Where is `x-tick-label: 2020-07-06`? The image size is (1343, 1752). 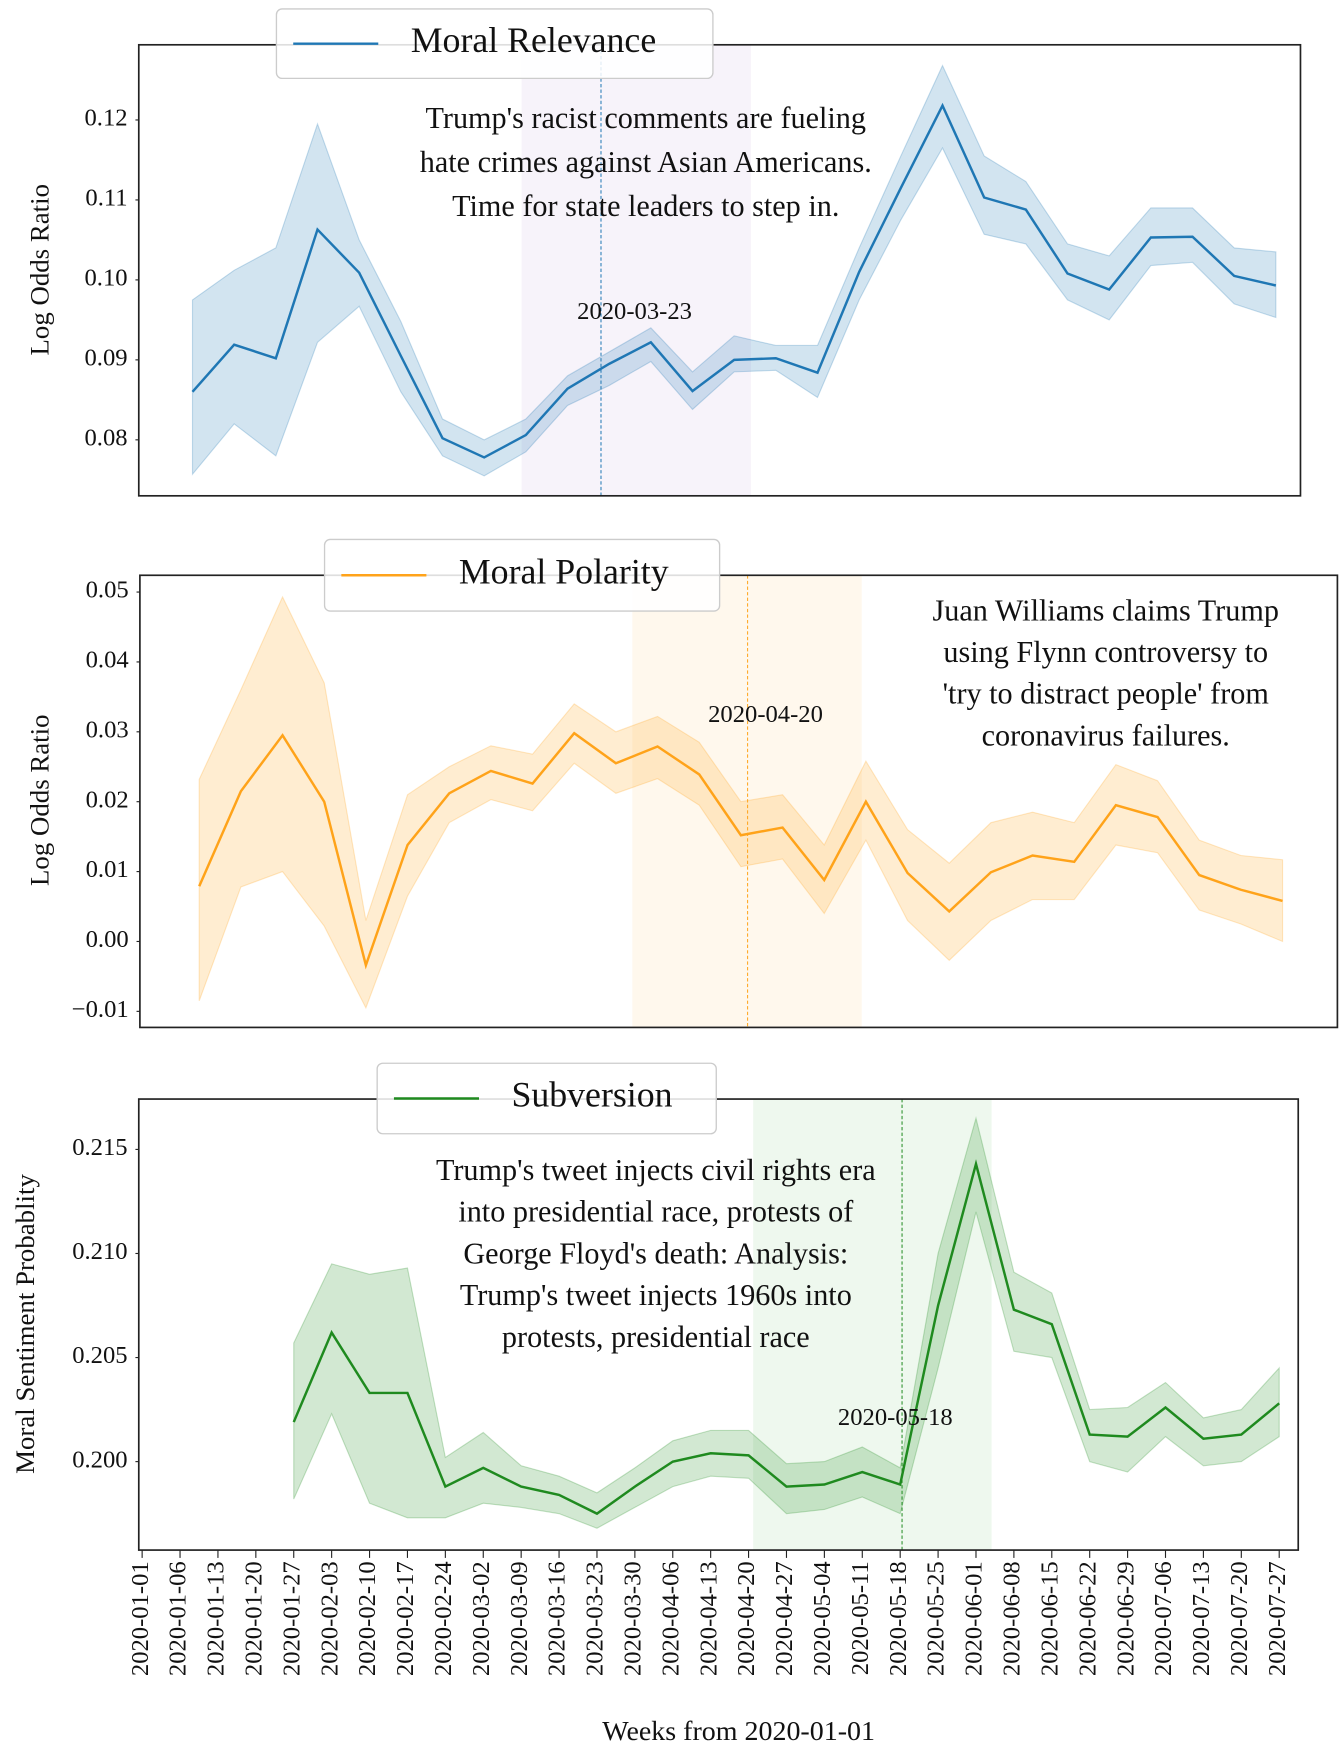
x-tick-label: 2020-07-06 is located at coordinates (1163, 1618).